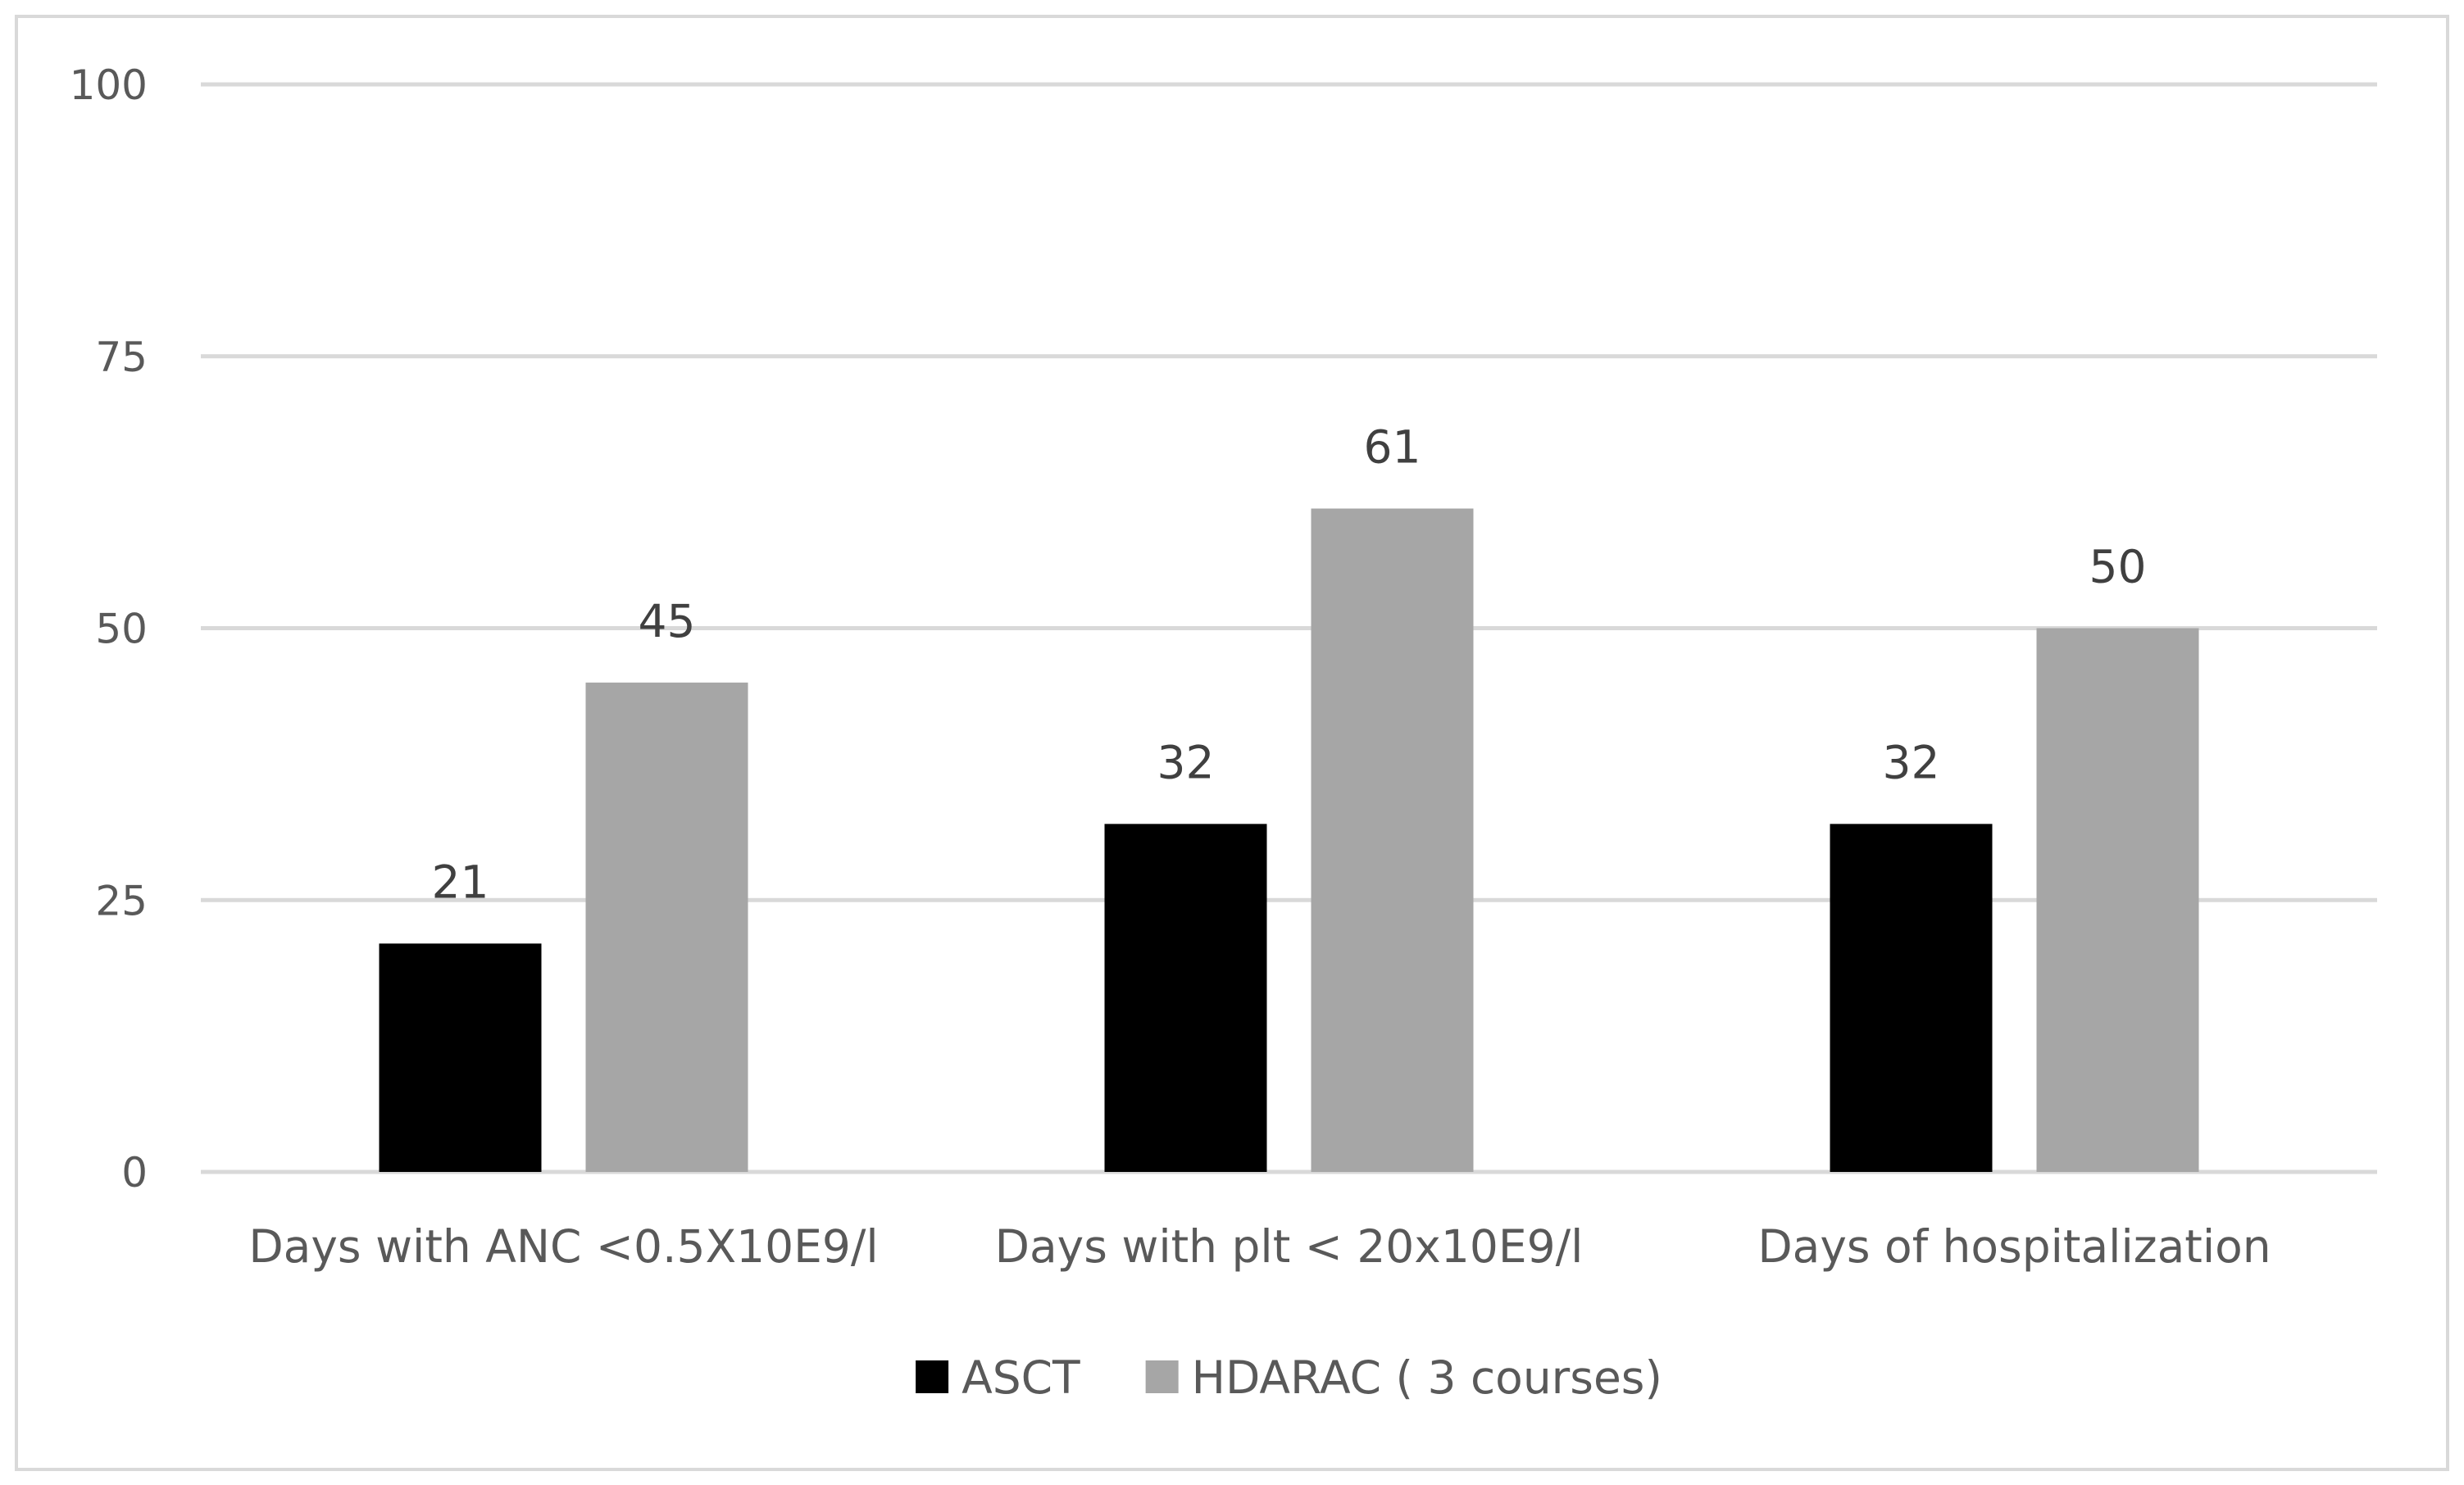 The width and height of the screenshot is (2464, 1485). What do you see at coordinates (134, 1173) in the screenshot?
I see `y-tick-label: 0` at bounding box center [134, 1173].